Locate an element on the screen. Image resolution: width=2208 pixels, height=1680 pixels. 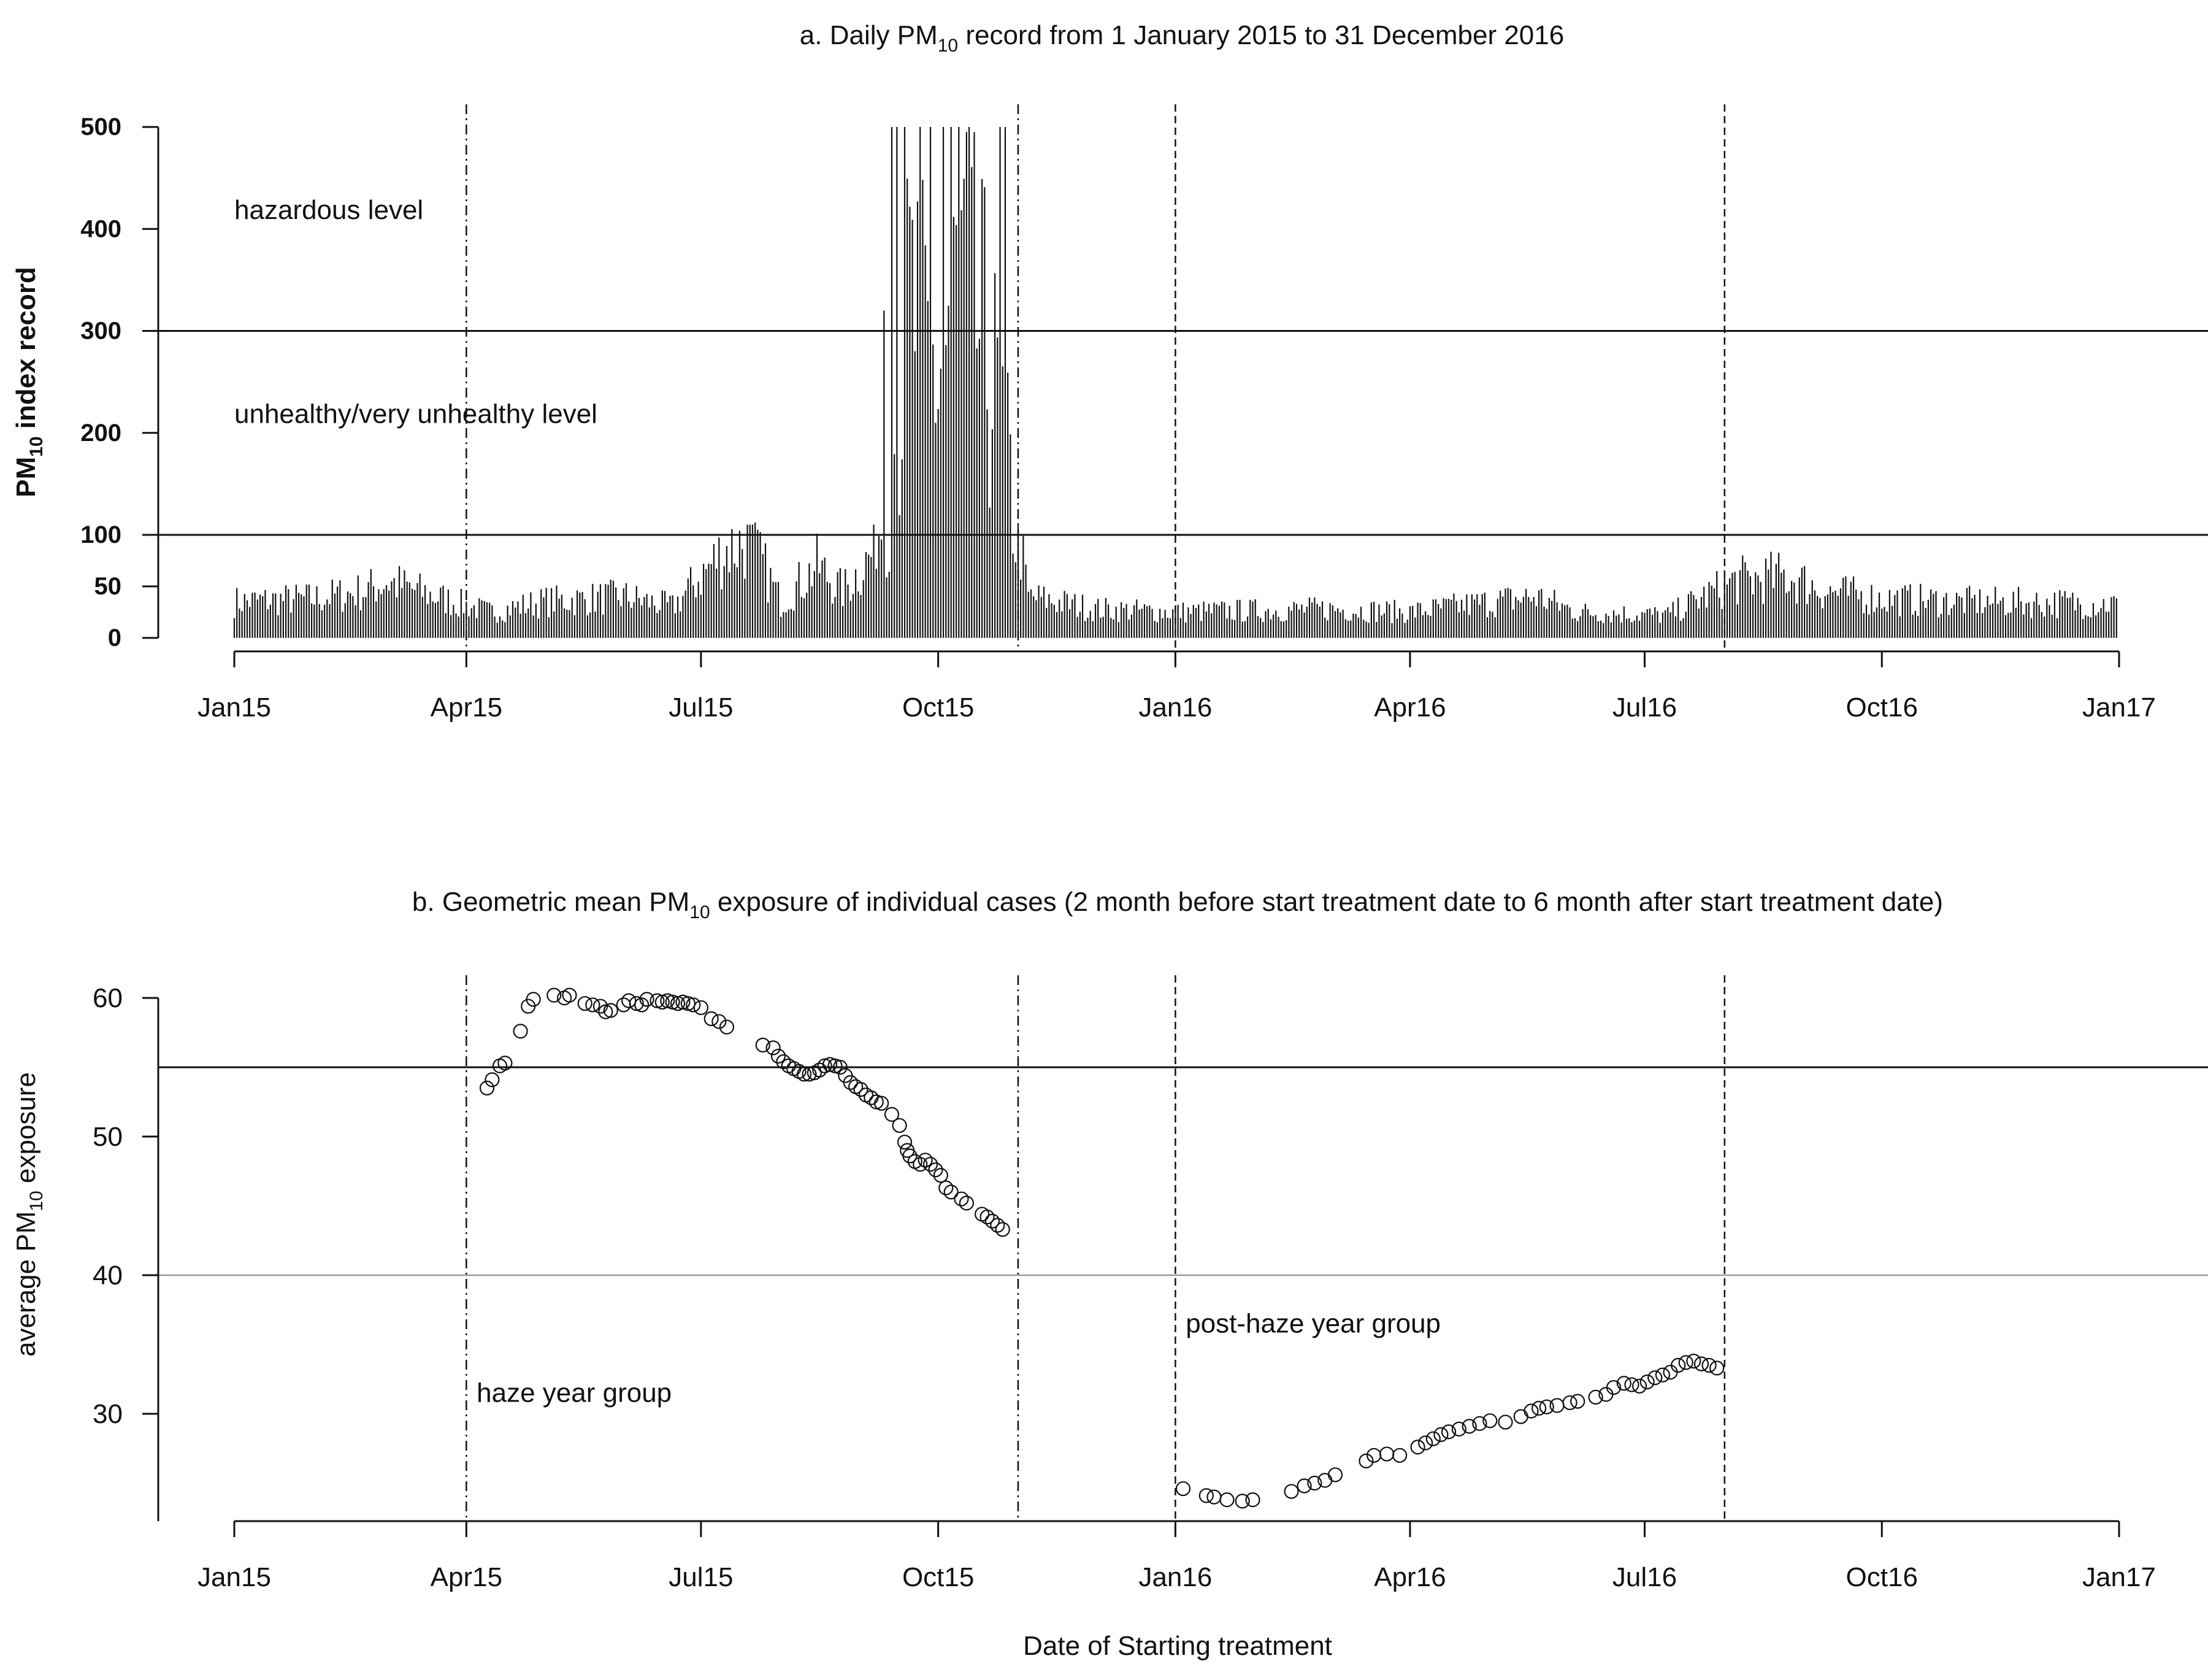
panel-a-y-axis-title: PM10 index record is located at coordinates (29, 382).